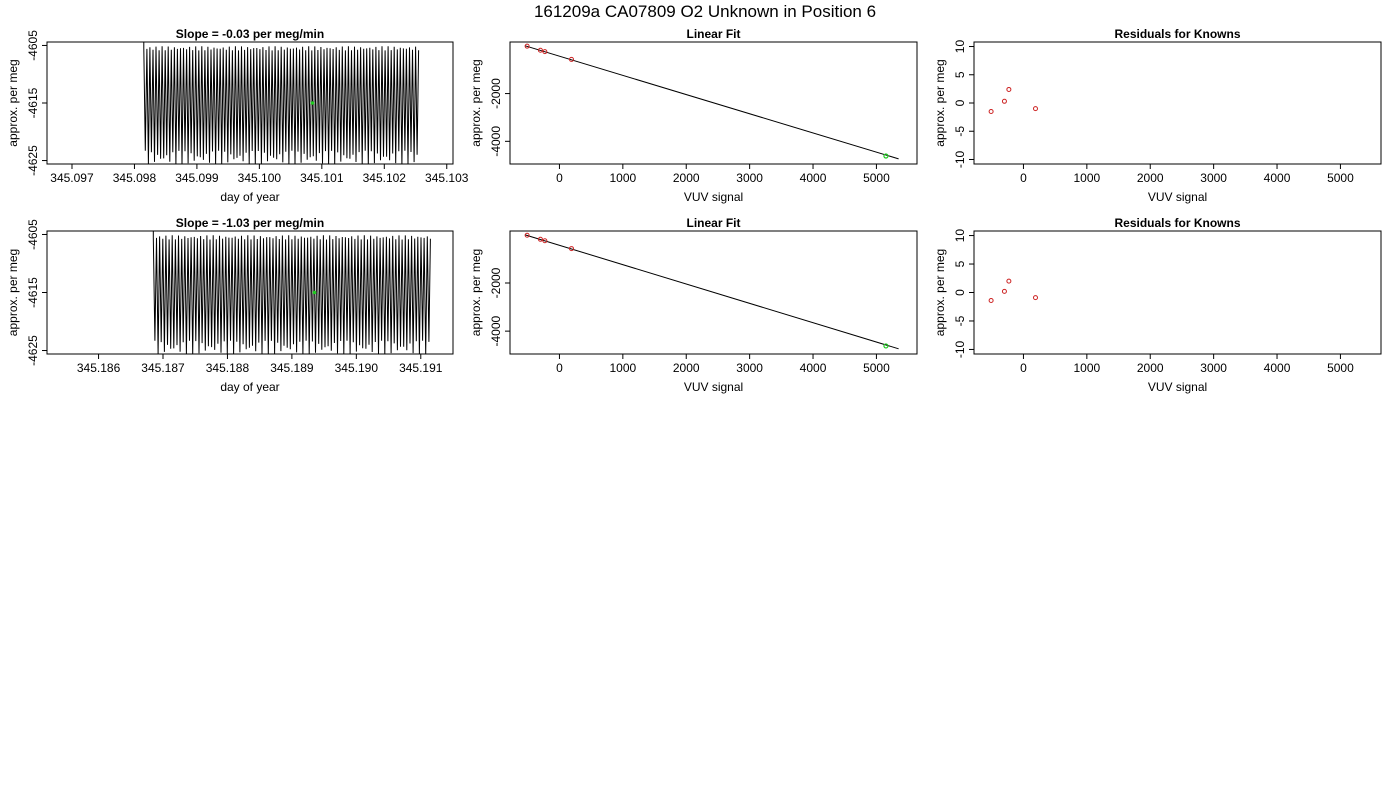  Describe the element at coordinates (197, 178) in the screenshot. I see `x-tick-label: 345.099` at that location.